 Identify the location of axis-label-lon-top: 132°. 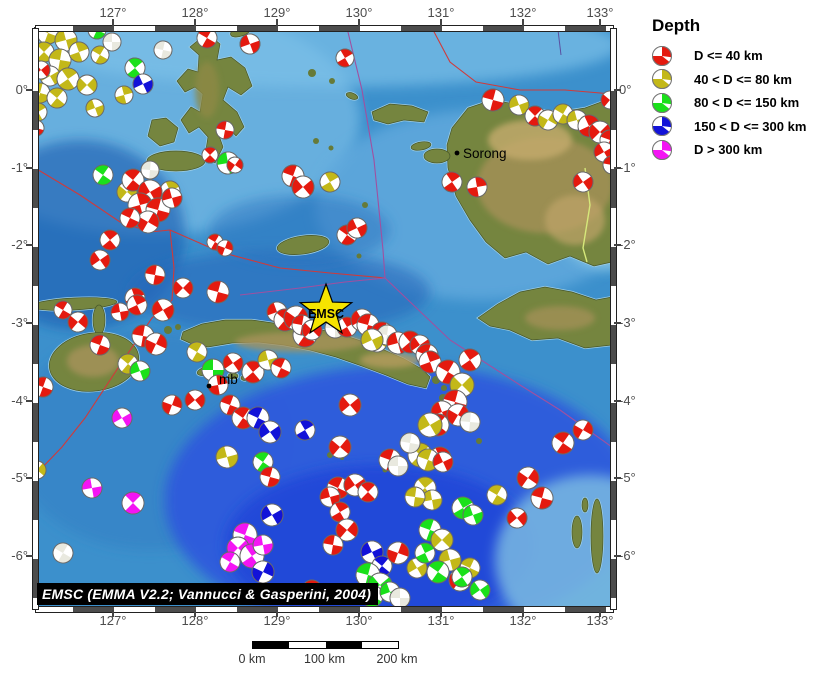
(523, 12).